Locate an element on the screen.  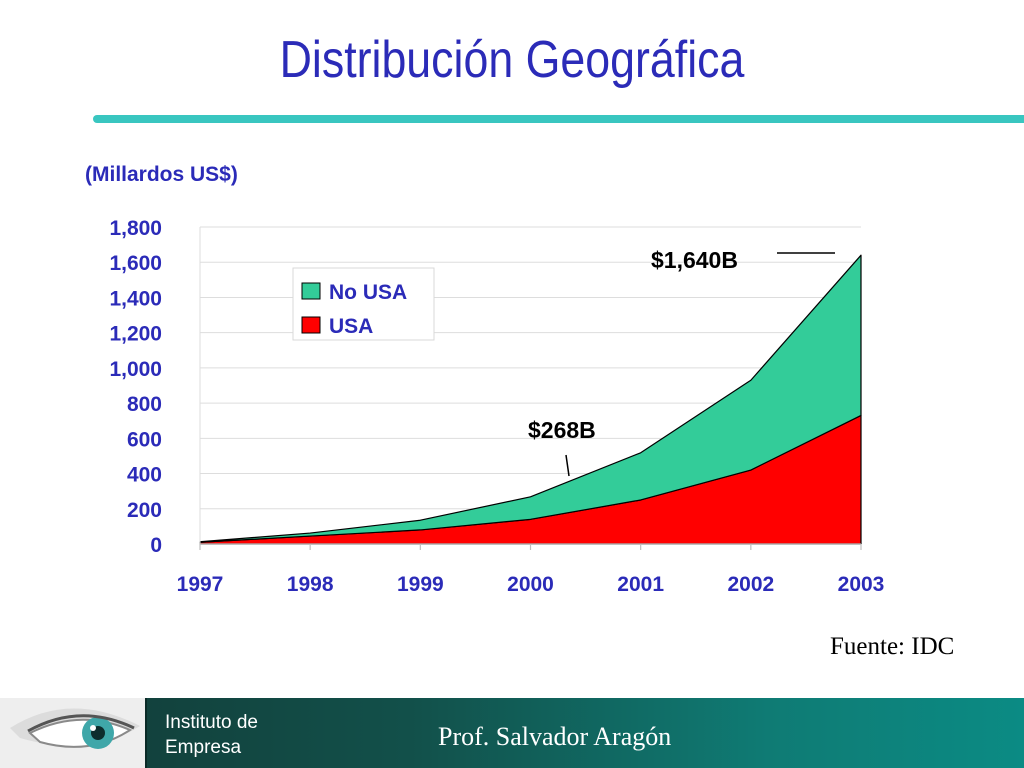
y-tick-label-400: 400 is located at coordinates (144, 475).